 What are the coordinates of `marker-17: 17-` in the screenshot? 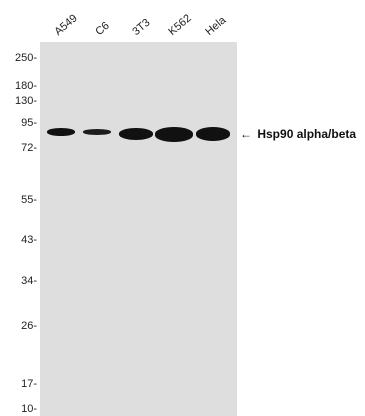 It's located at (29, 384).